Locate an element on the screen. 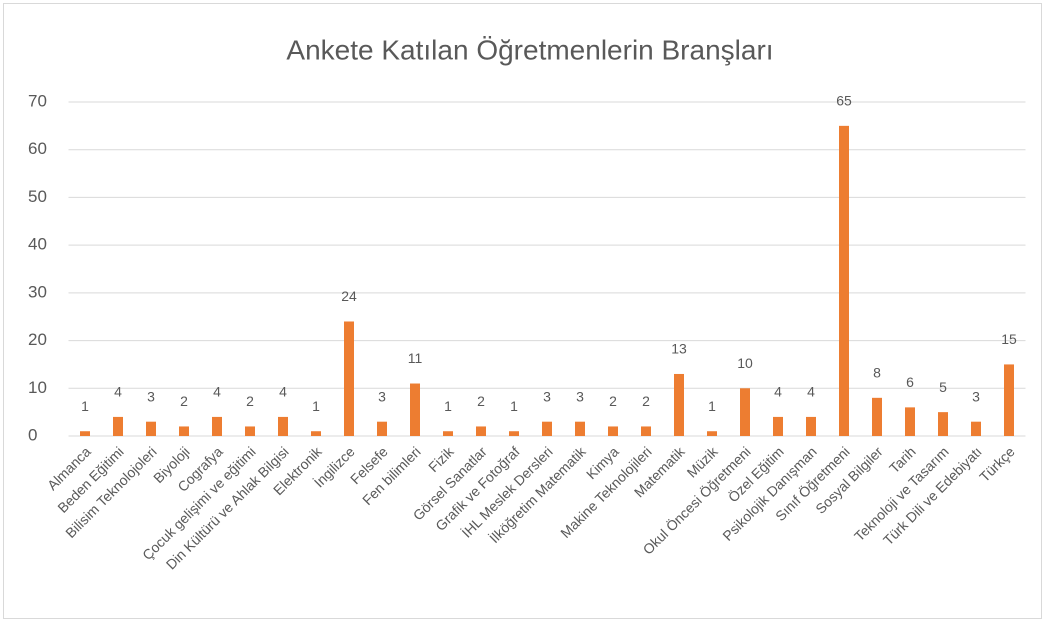 The image size is (1045, 622). y-tick-label: 30 is located at coordinates (37, 291).